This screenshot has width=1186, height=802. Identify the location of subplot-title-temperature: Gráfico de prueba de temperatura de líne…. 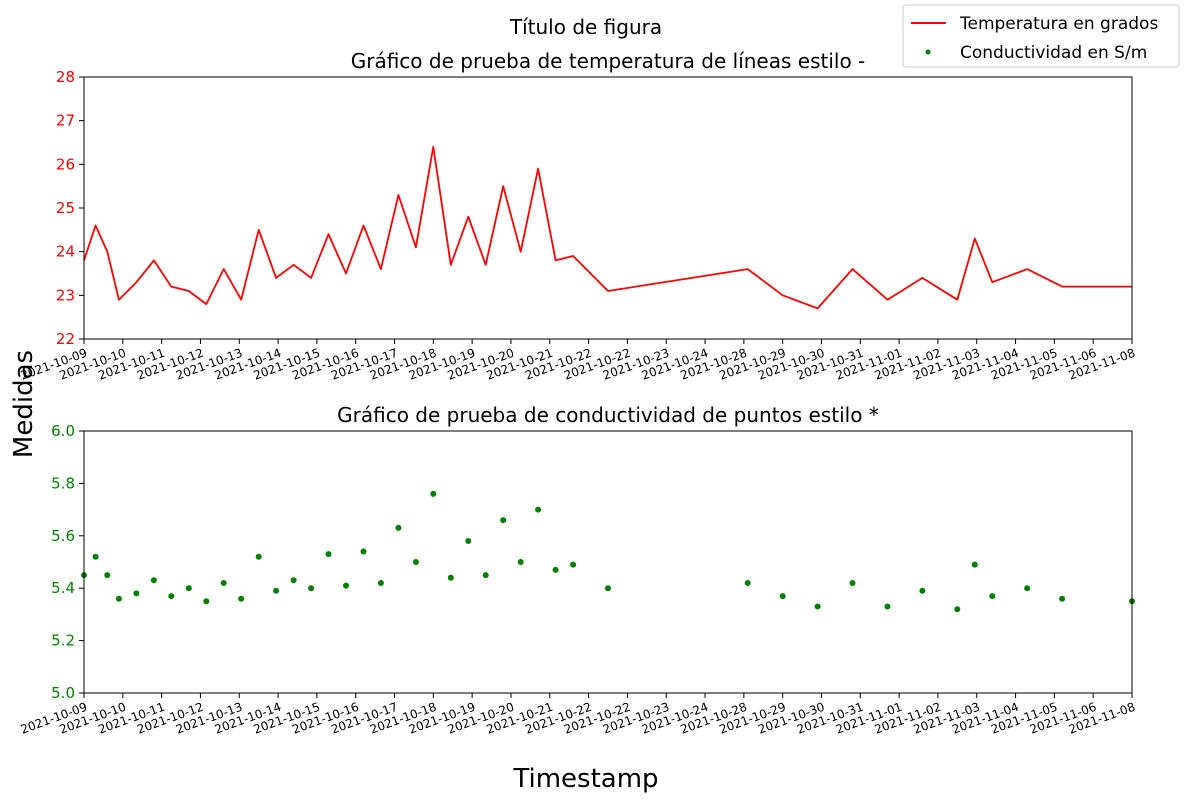
(608, 61).